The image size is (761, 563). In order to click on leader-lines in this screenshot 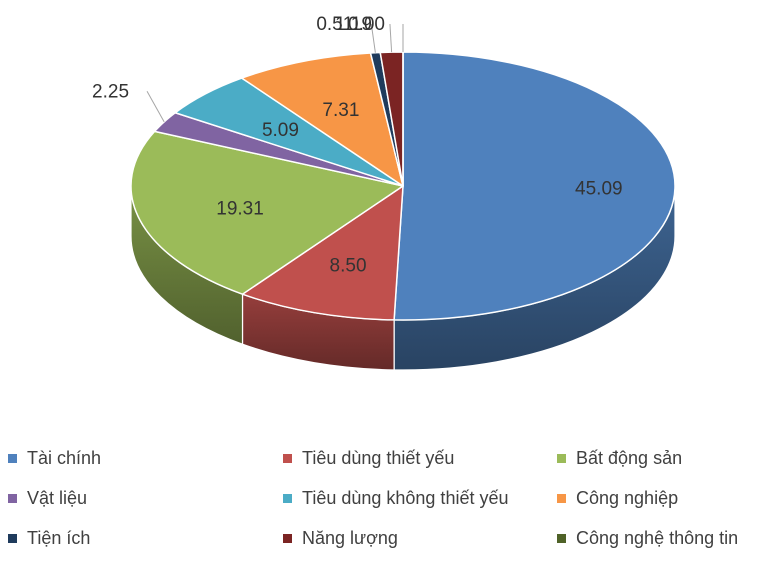, I will do `click(275, 73)`.